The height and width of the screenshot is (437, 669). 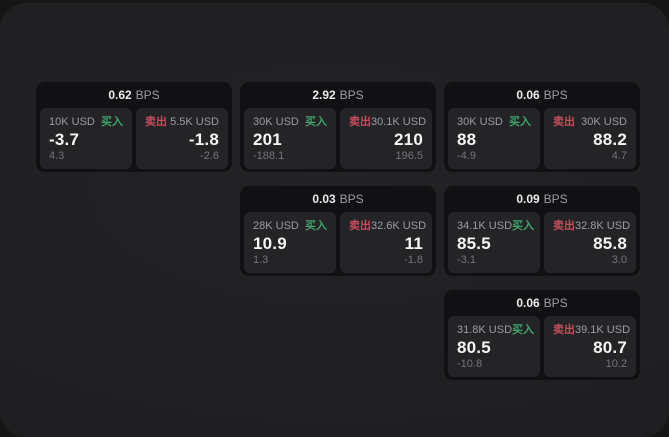 I want to click on sell-price: 85.8, so click(x=610, y=243).